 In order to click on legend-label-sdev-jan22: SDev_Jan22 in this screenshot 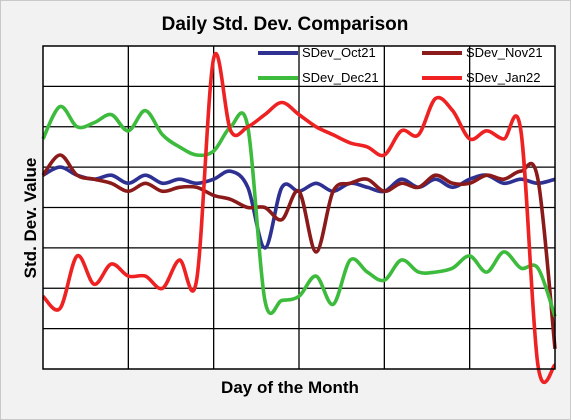, I will do `click(503, 77)`.